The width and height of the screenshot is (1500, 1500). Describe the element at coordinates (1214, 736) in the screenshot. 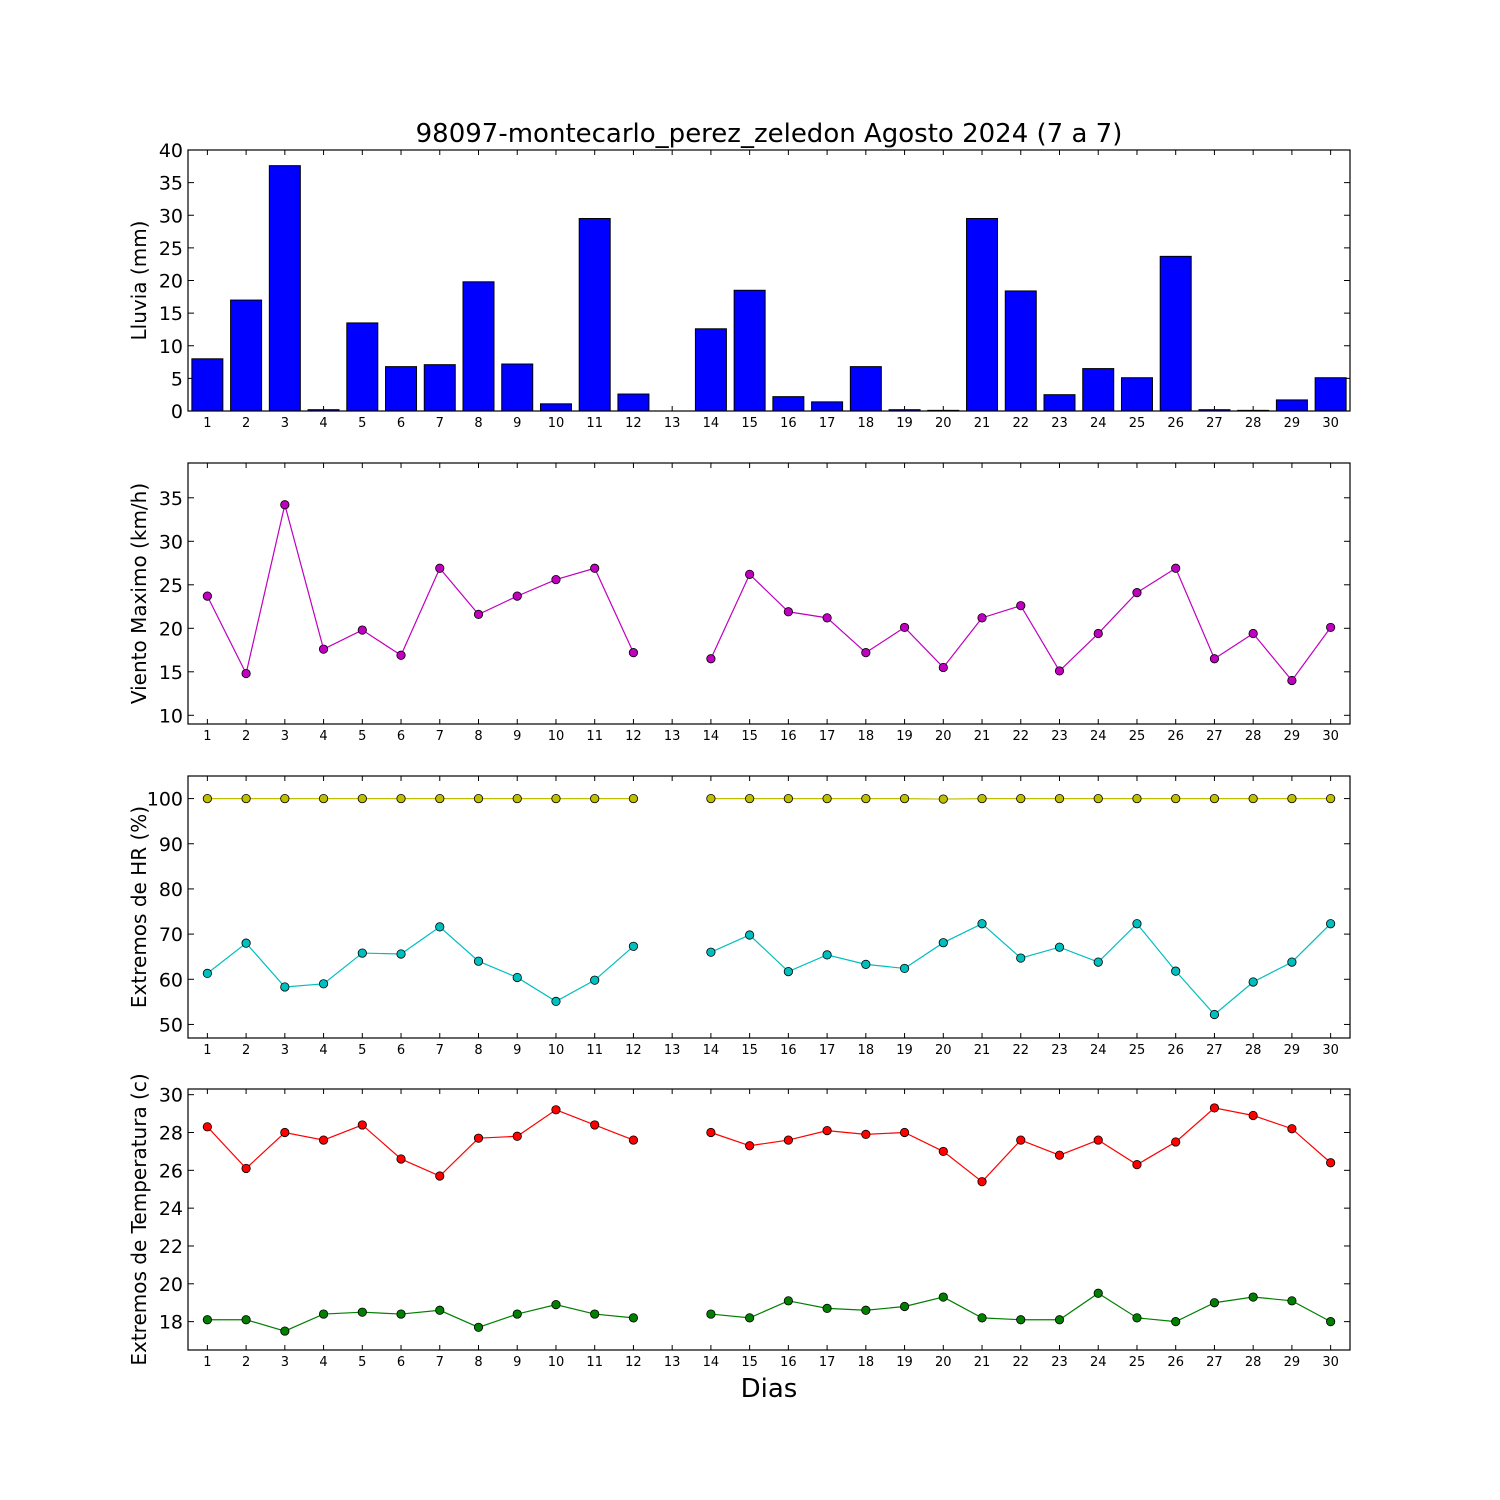

I see `wind-xtick-label: 27` at that location.